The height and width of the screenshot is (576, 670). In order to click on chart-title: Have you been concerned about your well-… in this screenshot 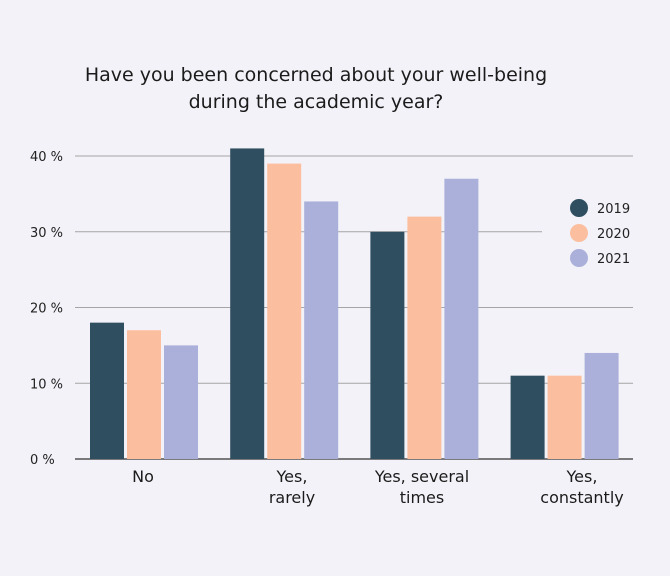, I will do `click(316, 88)`.